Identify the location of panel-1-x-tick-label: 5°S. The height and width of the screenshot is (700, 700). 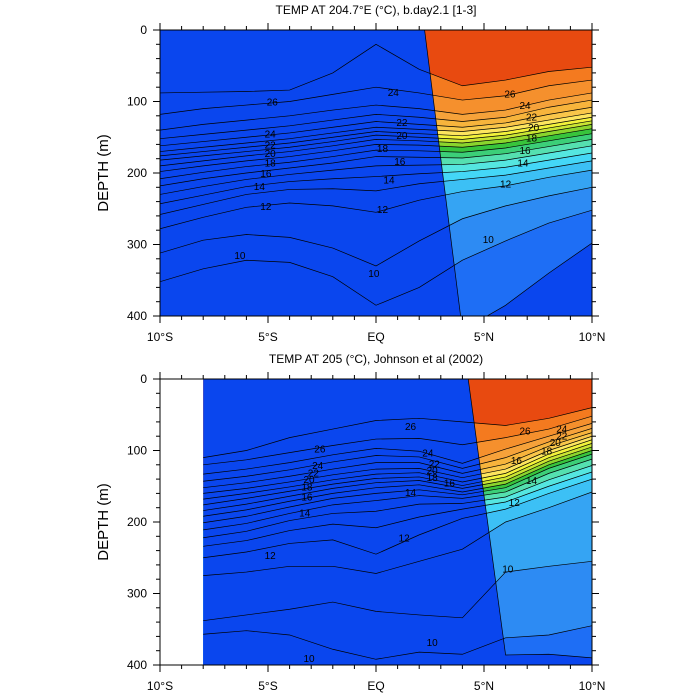
(267, 337).